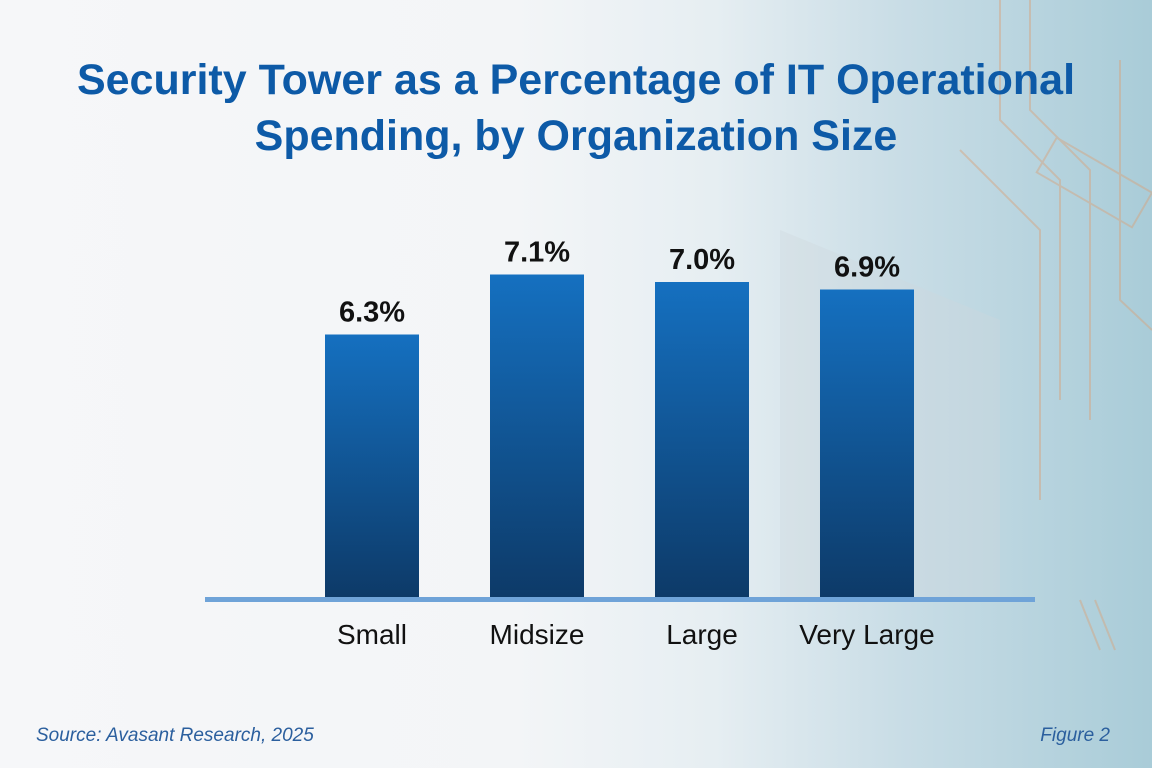  Describe the element at coordinates (702, 260) in the screenshot. I see `data-label: 7.0%` at that location.